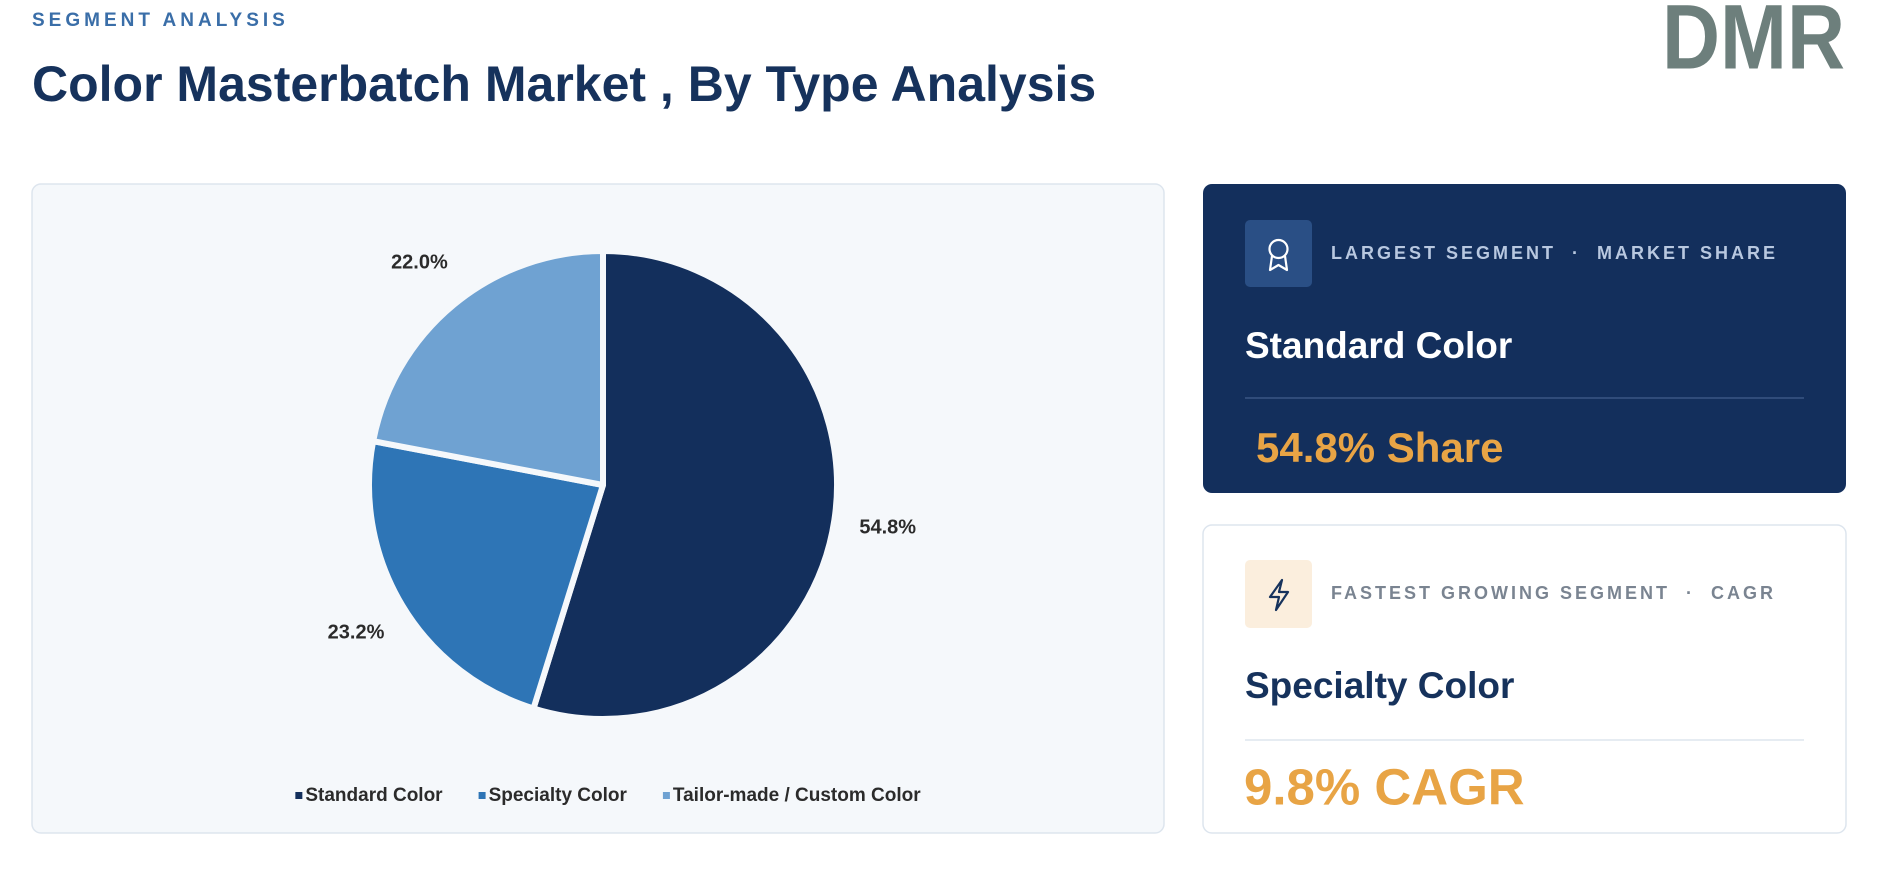 This screenshot has height=871, width=1884. I want to click on slice-label: 23.2%, so click(356, 632).